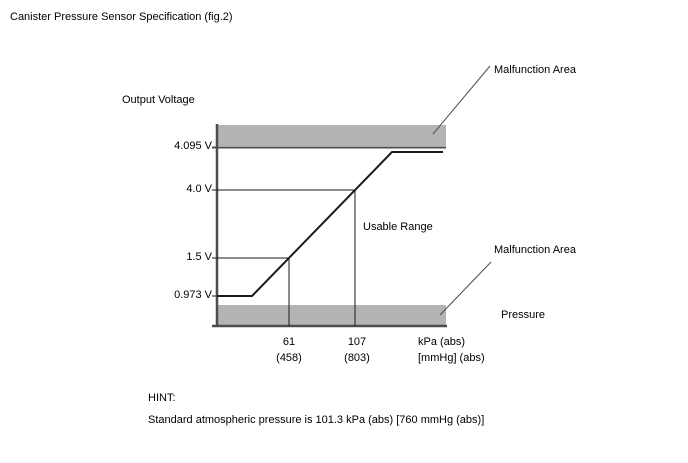  Describe the element at coordinates (535, 250) in the screenshot. I see `malfunction-area-bottom-label: Malfunction Area` at that location.